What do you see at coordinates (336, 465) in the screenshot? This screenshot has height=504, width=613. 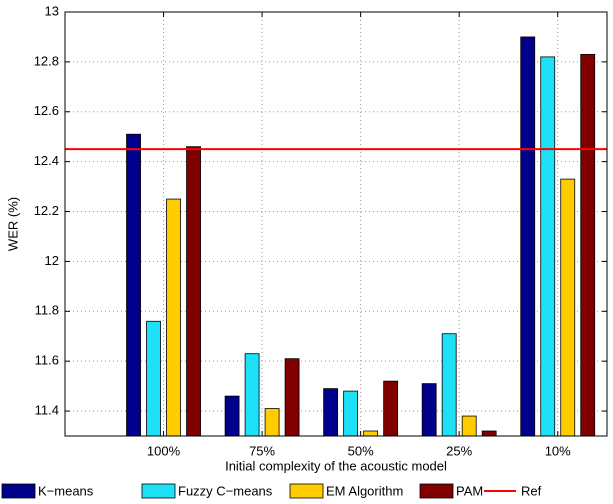 I see `x-axis-label: Initial complexity of the acoustic model` at bounding box center [336, 465].